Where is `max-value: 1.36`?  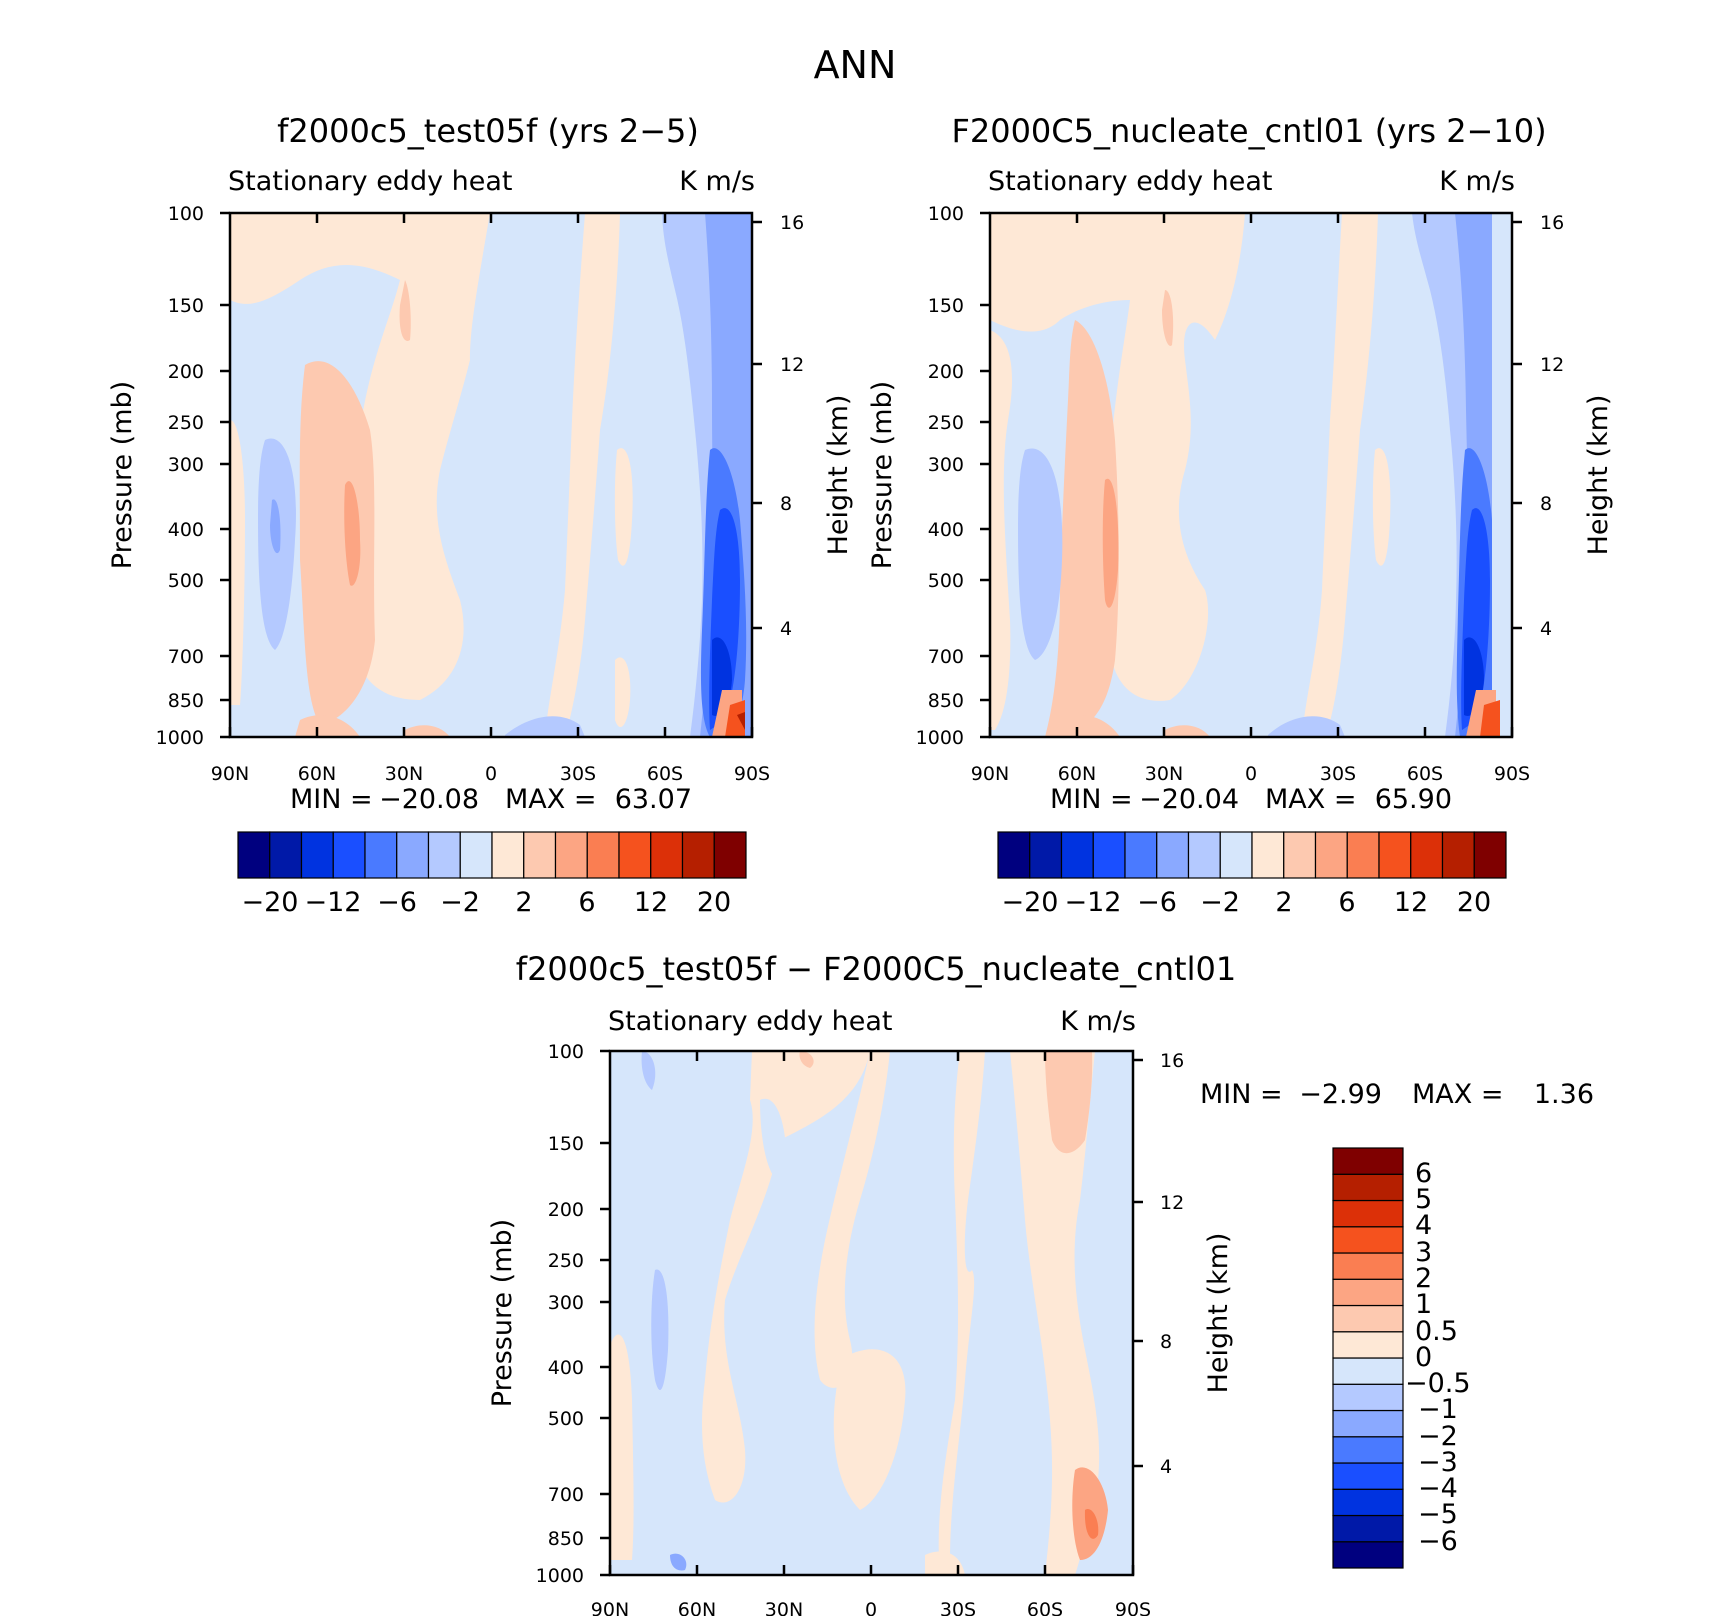
max-value: 1.36 is located at coordinates (1564, 1094).